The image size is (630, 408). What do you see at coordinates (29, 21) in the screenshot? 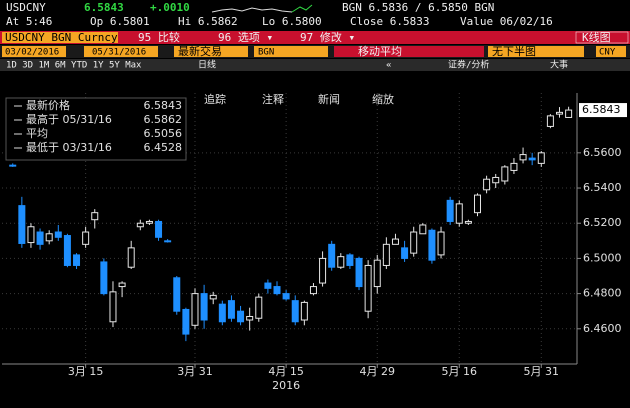
I see `time: At 5:46` at bounding box center [29, 21].